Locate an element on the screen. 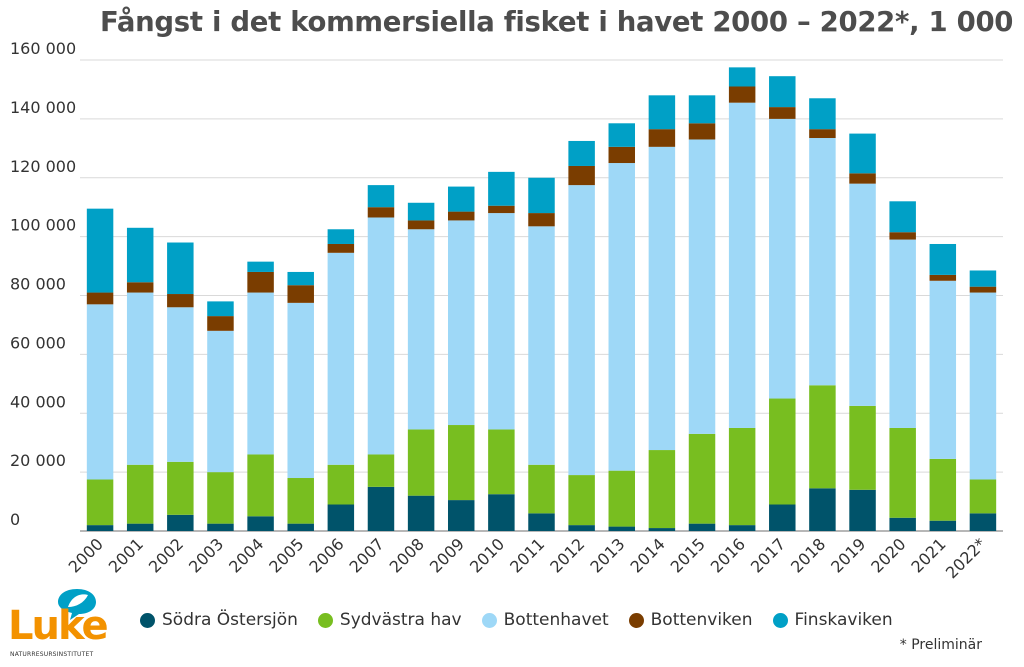 Image resolution: width=1024 pixels, height=667 pixels. legend-label: Sydvästra hav is located at coordinates (400, 620).